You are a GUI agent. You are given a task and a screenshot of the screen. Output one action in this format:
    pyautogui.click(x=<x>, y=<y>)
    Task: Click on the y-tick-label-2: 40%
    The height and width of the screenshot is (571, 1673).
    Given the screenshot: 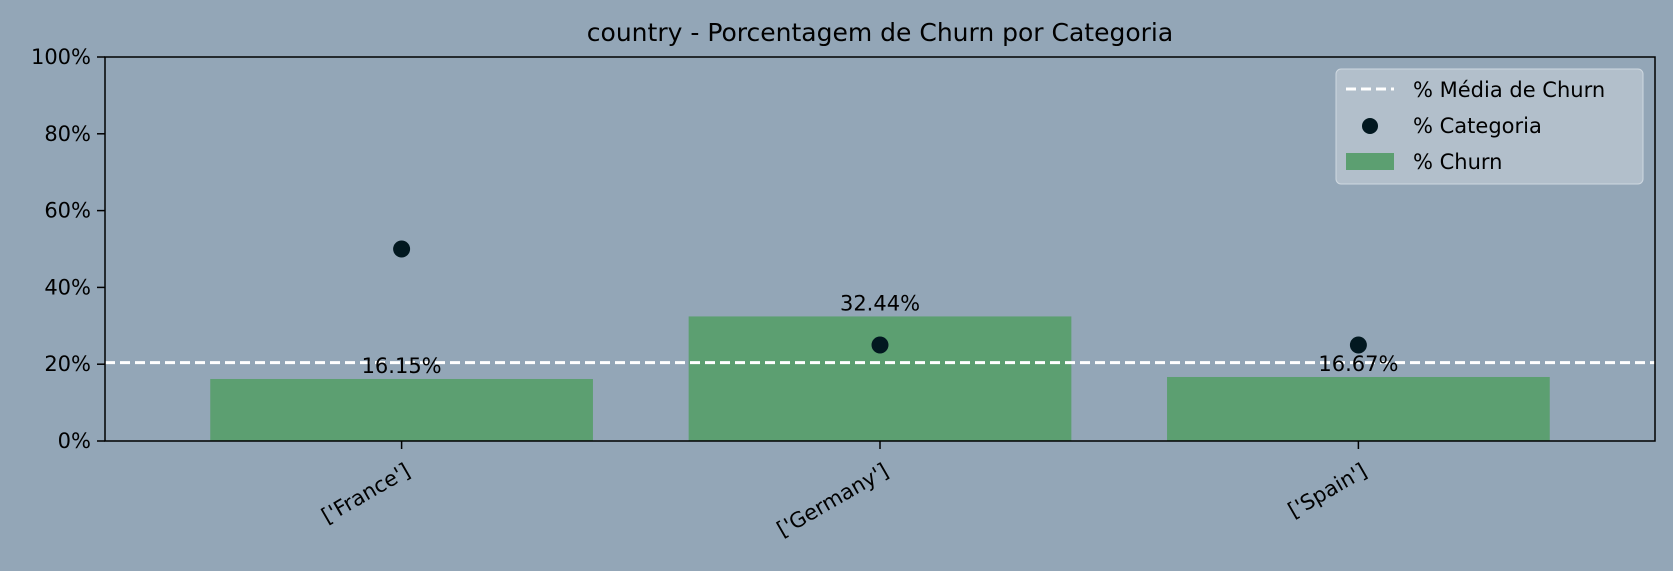 What is the action you would take?
    pyautogui.click(x=67, y=287)
    